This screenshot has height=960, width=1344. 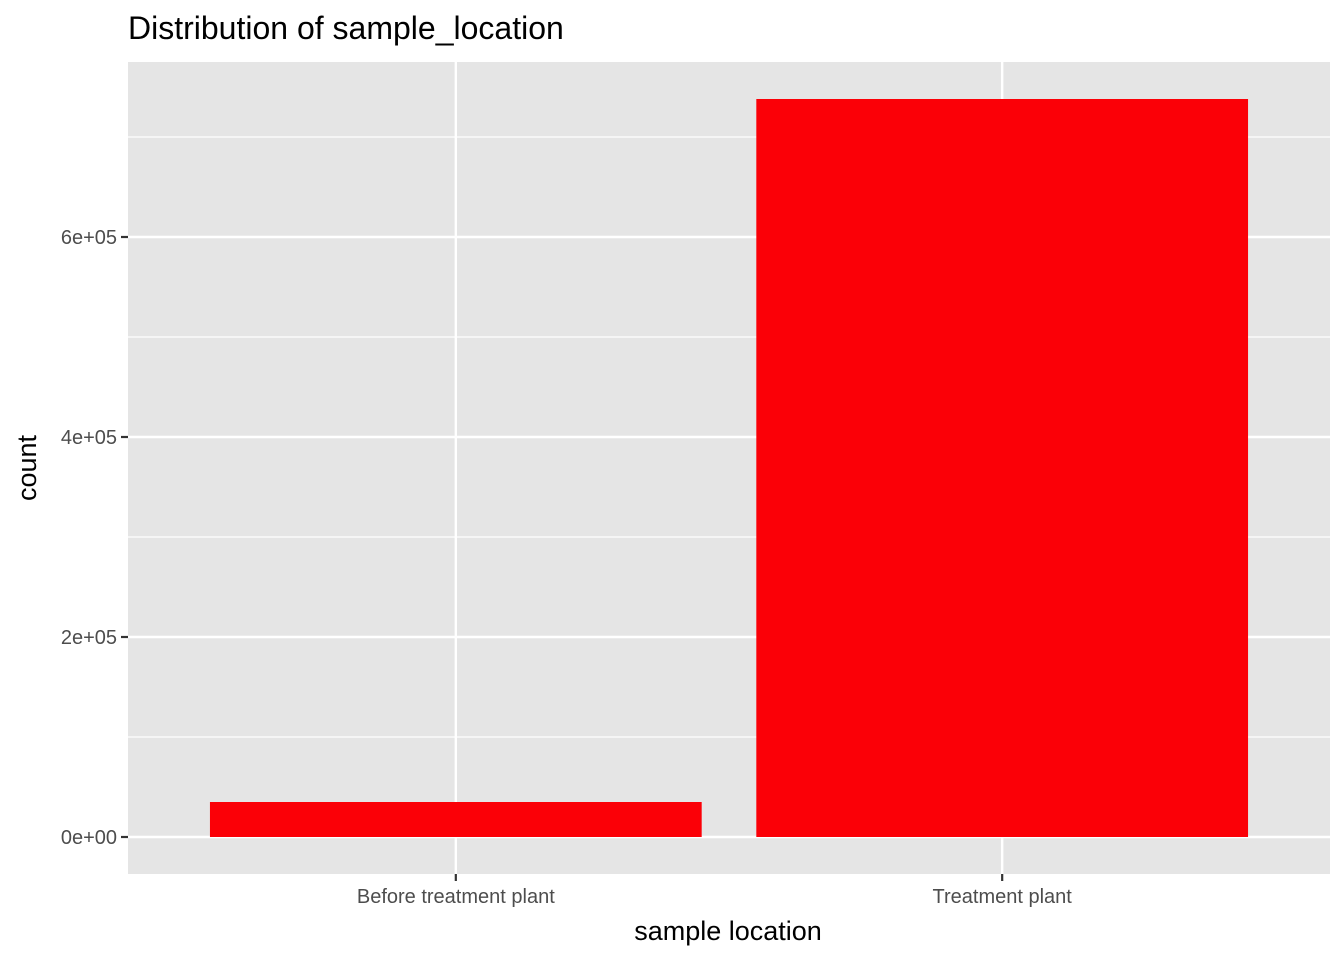 I want to click on x-axis-title: sample location, so click(x=728, y=931).